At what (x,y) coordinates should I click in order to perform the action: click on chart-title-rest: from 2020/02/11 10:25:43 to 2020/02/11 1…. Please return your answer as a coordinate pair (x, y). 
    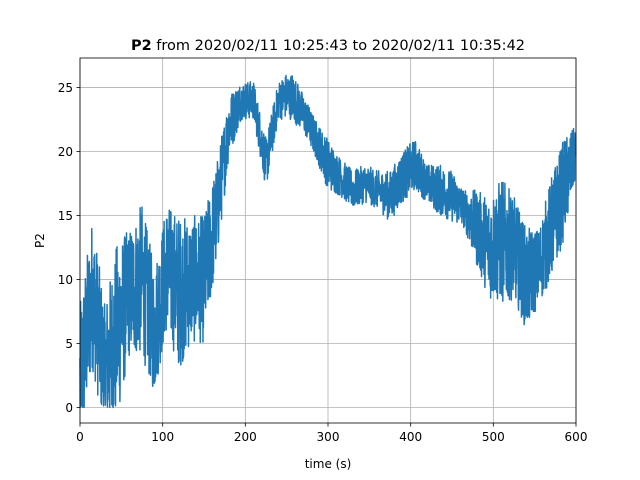
    Looking at the image, I should click on (338, 46).